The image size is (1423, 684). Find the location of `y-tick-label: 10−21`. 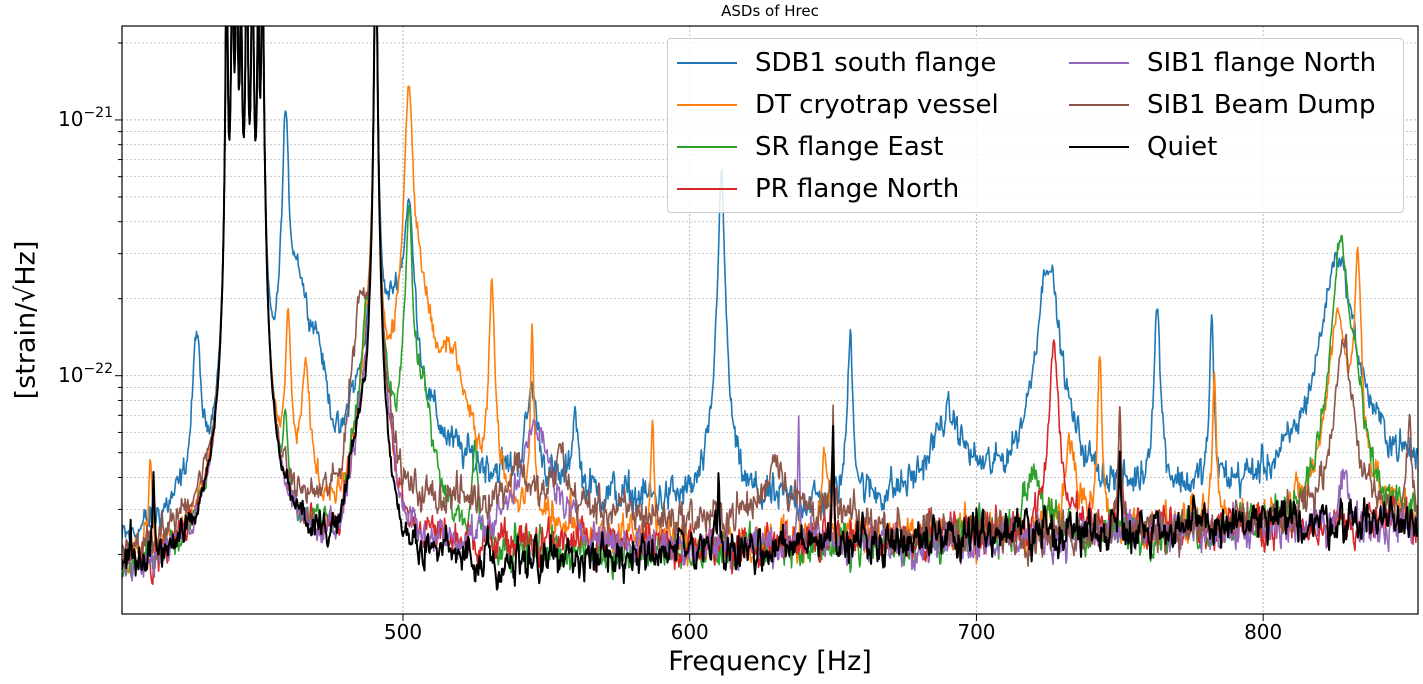

y-tick-label: 10−21 is located at coordinates (85, 118).